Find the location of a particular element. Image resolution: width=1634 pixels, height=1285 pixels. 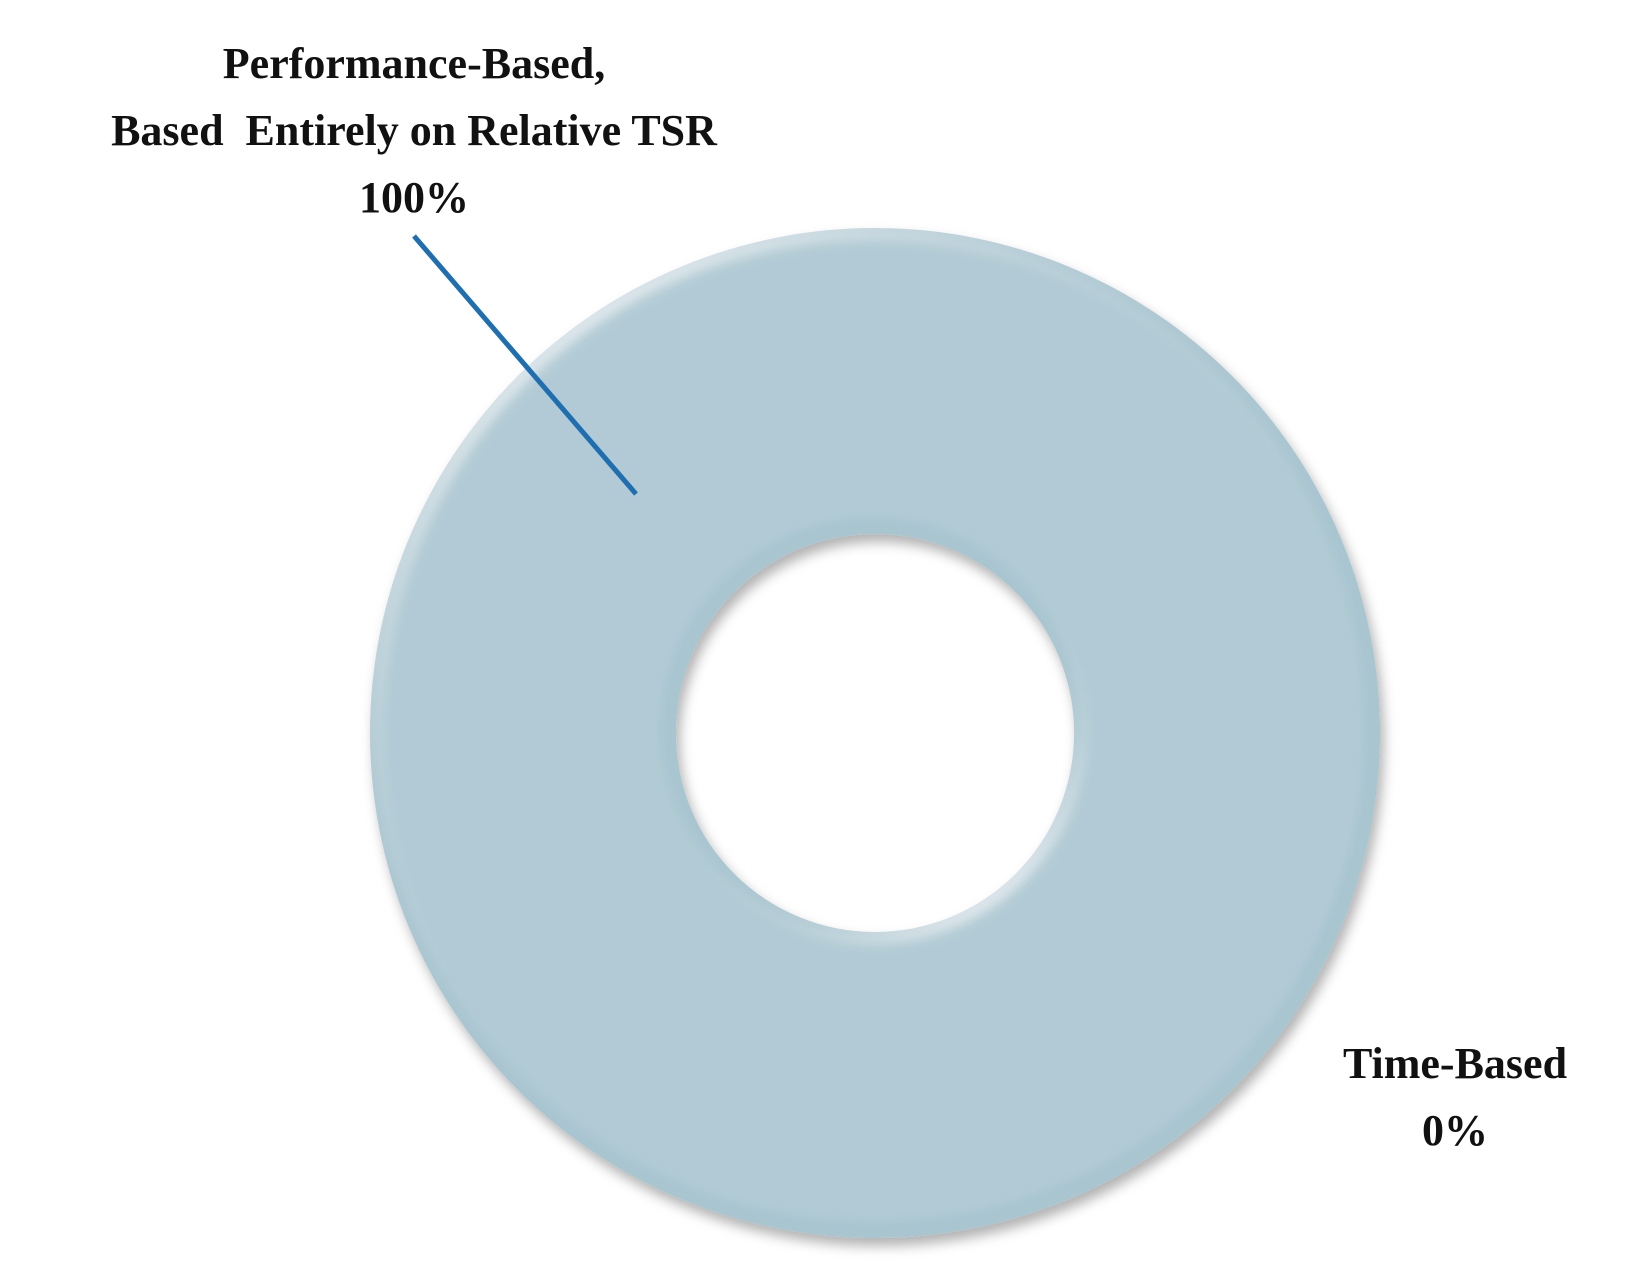

leader-line is located at coordinates (525, 365).